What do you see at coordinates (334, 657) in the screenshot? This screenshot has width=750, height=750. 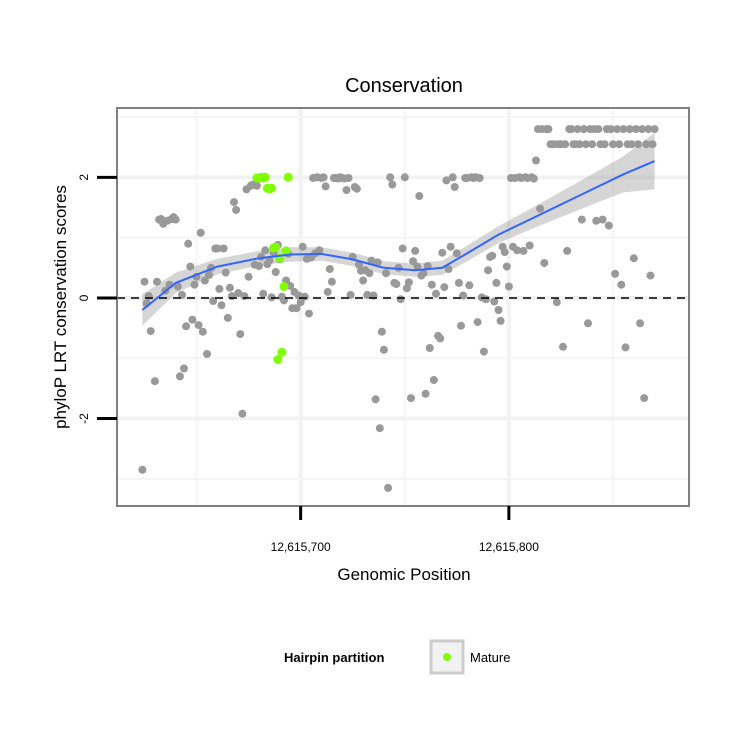 I see `legend-title: Hairpin partition` at bounding box center [334, 657].